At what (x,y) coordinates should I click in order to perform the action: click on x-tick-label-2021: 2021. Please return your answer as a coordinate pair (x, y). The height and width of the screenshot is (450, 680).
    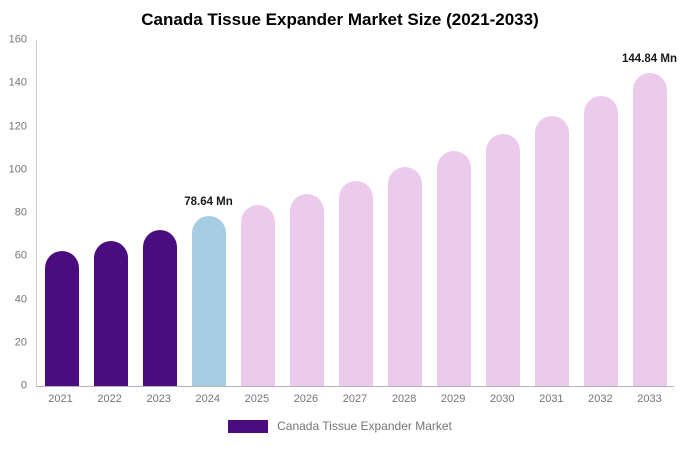
    Looking at the image, I should click on (60, 399).